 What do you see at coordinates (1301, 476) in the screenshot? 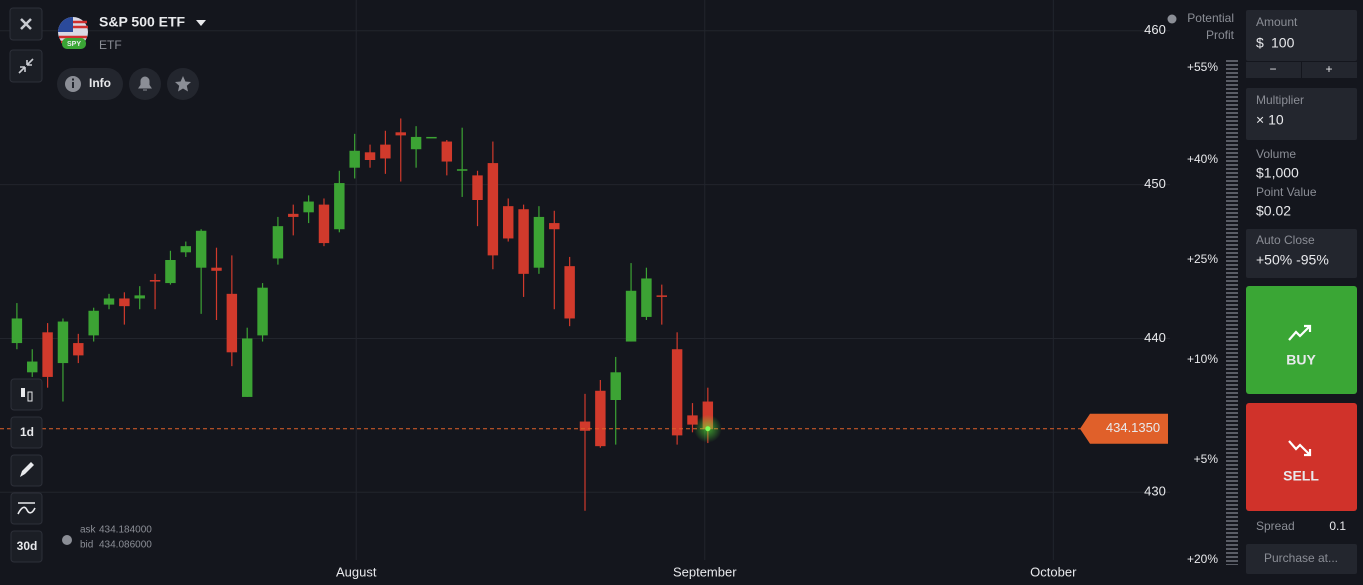
I see `sell-label: SELL` at bounding box center [1301, 476].